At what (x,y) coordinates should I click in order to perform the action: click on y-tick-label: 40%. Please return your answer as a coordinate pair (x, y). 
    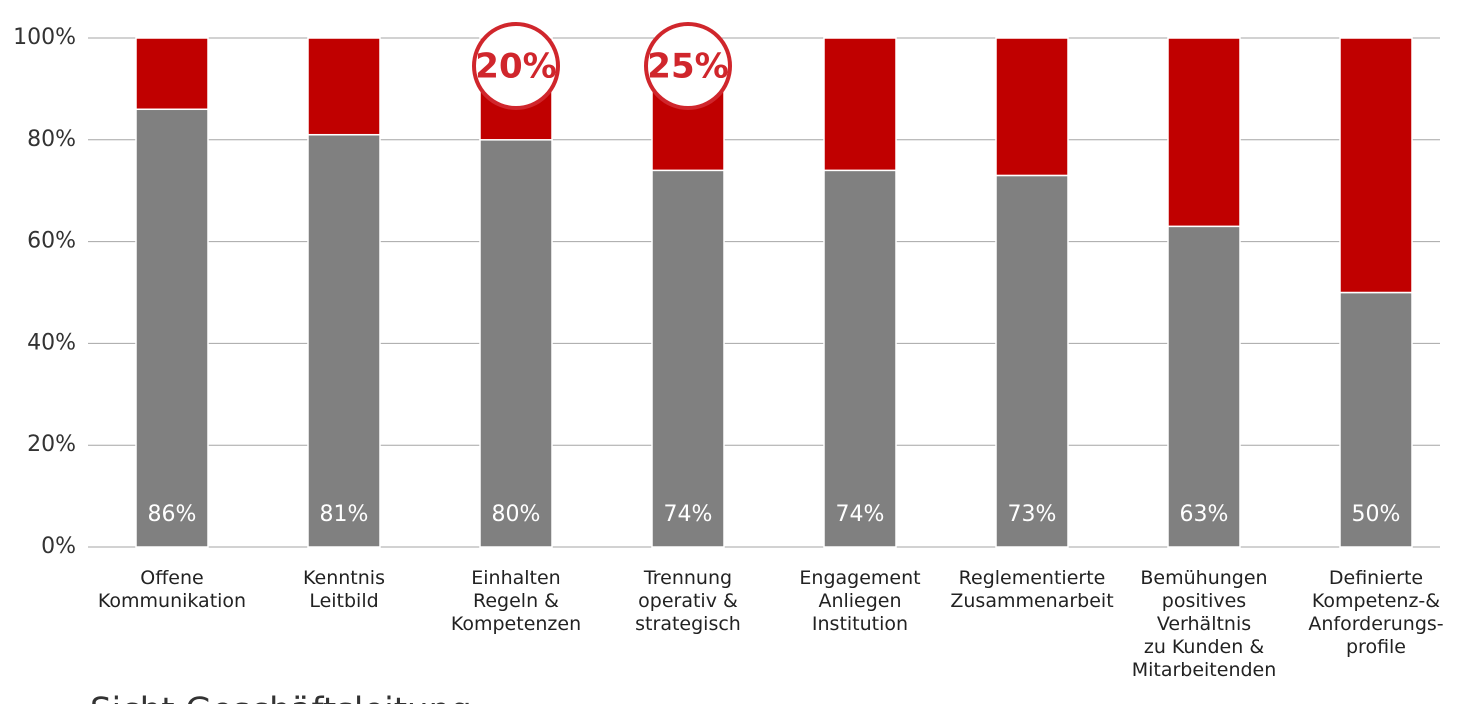
    Looking at the image, I should click on (51, 342).